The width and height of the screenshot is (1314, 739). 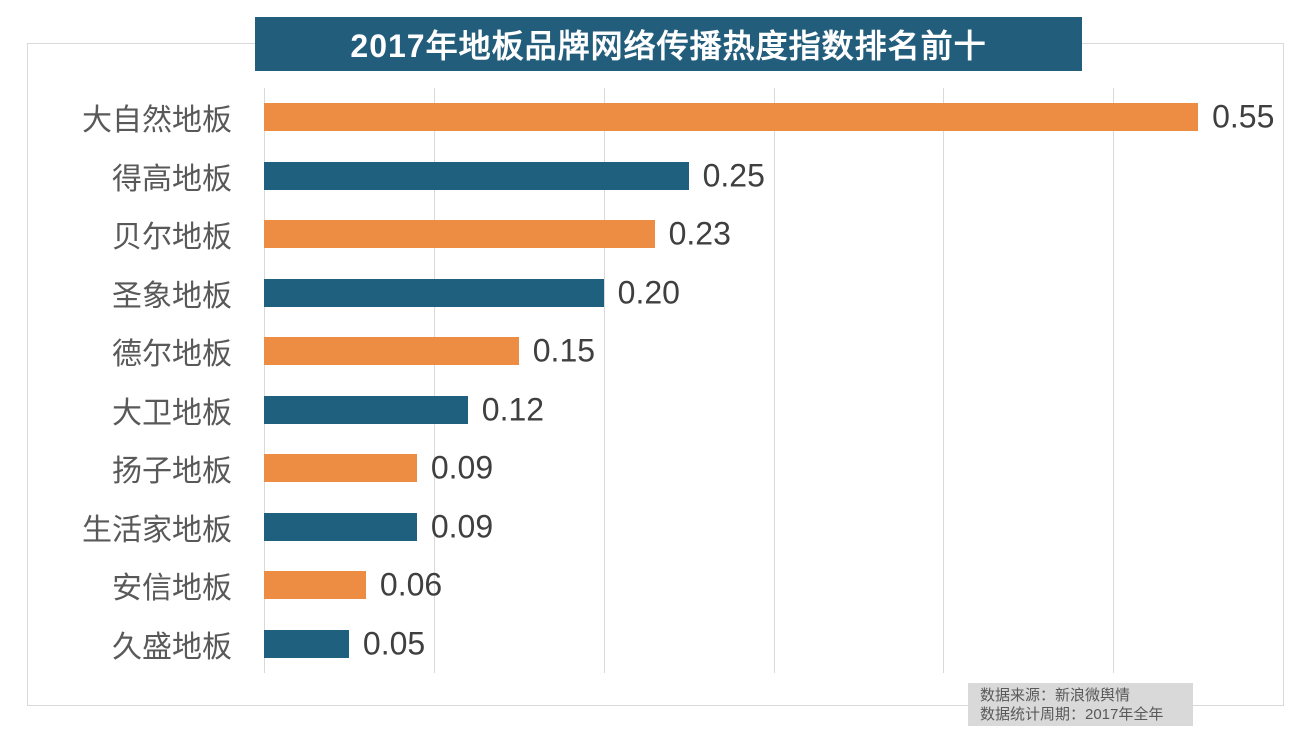 What do you see at coordinates (1243, 116) in the screenshot?
I see `value-label: 0.55` at bounding box center [1243, 116].